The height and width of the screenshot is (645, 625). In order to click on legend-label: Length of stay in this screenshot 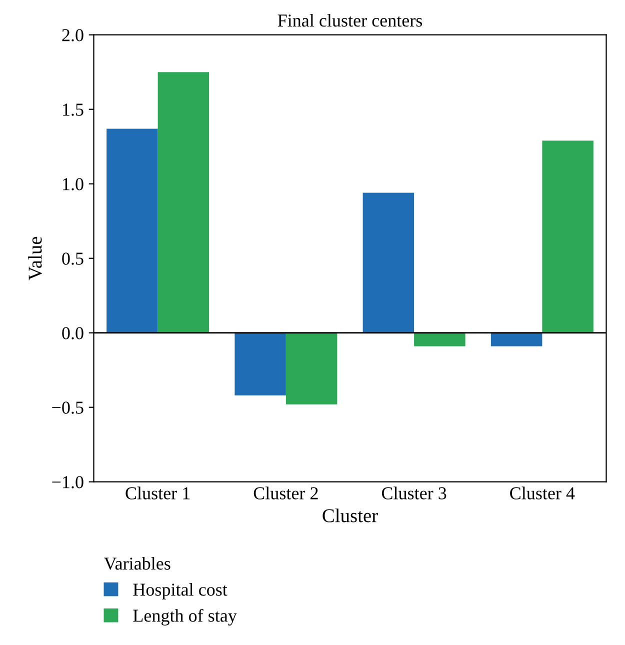, I will do `click(185, 617)`.